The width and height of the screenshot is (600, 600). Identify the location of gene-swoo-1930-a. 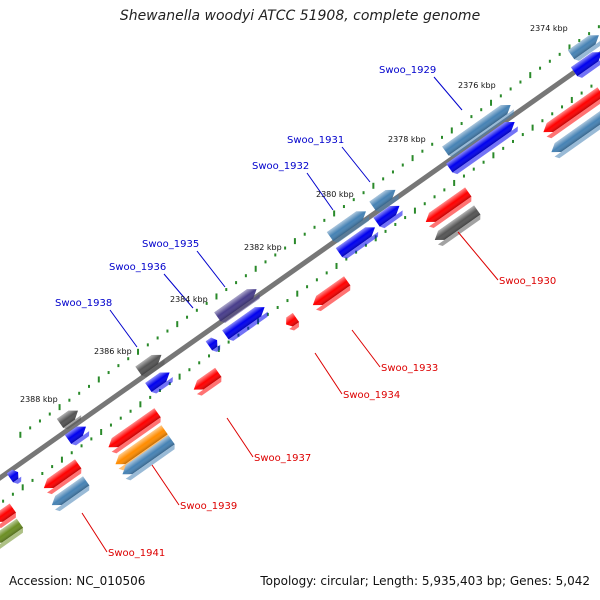
(570, 113).